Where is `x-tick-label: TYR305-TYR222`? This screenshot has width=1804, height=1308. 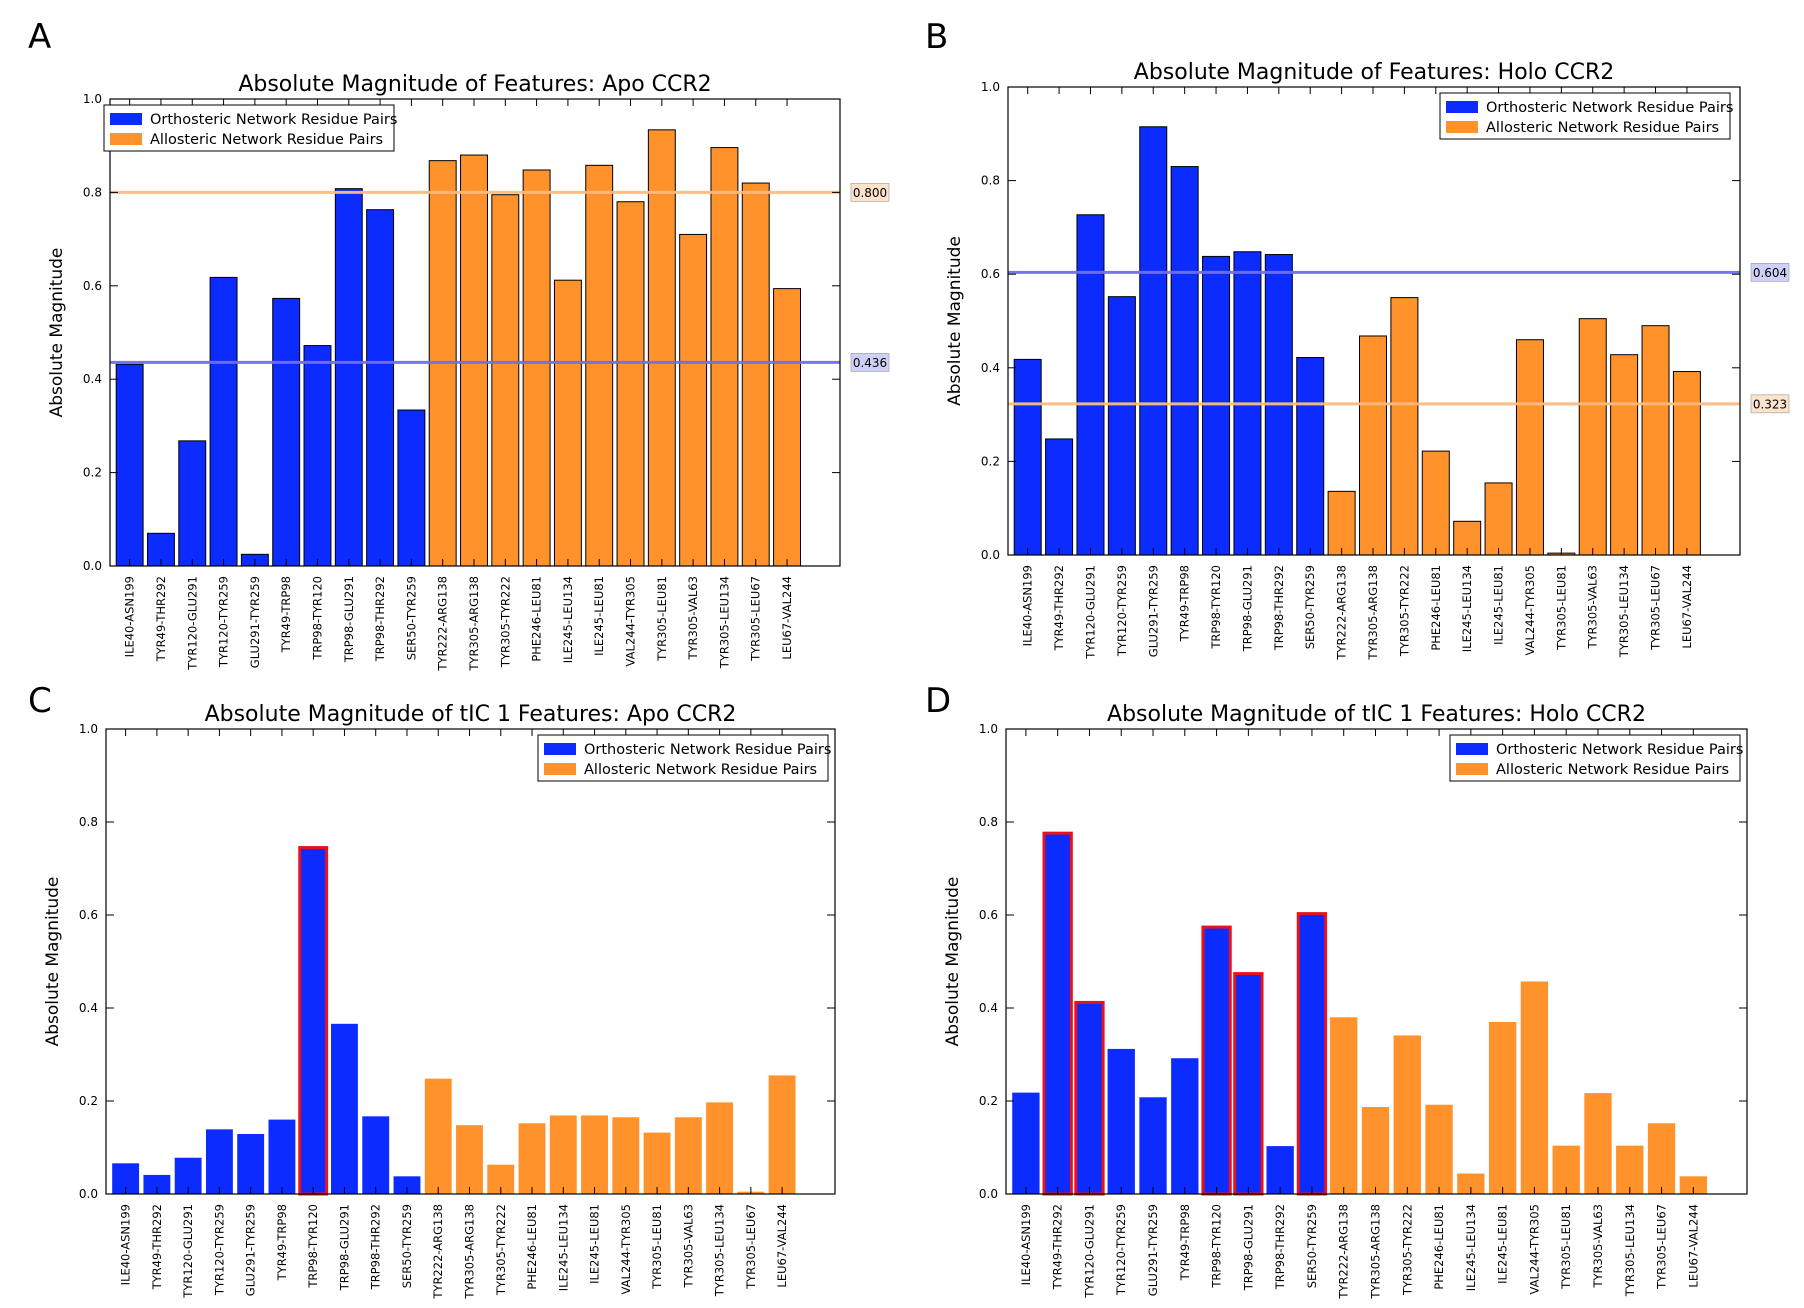 x-tick-label: TYR305-TYR222 is located at coordinates (1404, 611).